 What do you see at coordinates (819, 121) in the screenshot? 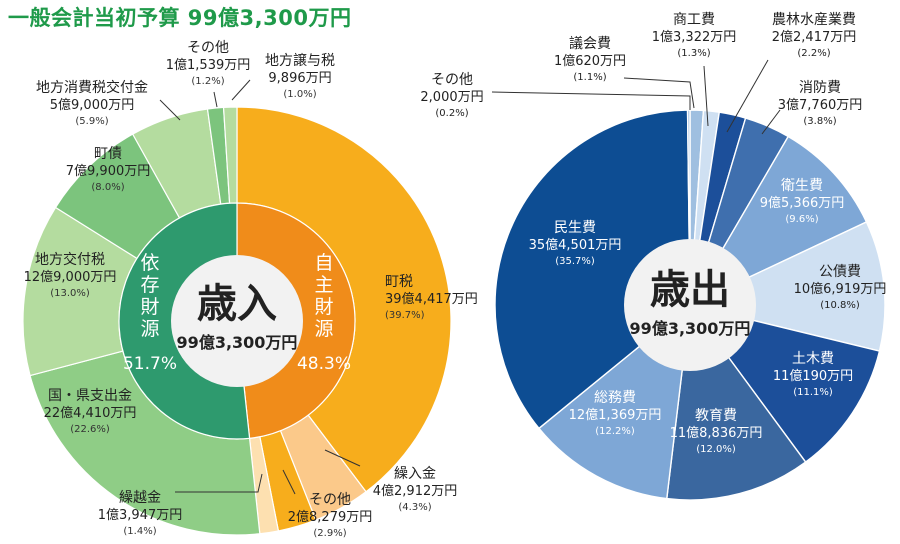
I see `expense-label-3-pct: (3.8%)` at bounding box center [819, 121].